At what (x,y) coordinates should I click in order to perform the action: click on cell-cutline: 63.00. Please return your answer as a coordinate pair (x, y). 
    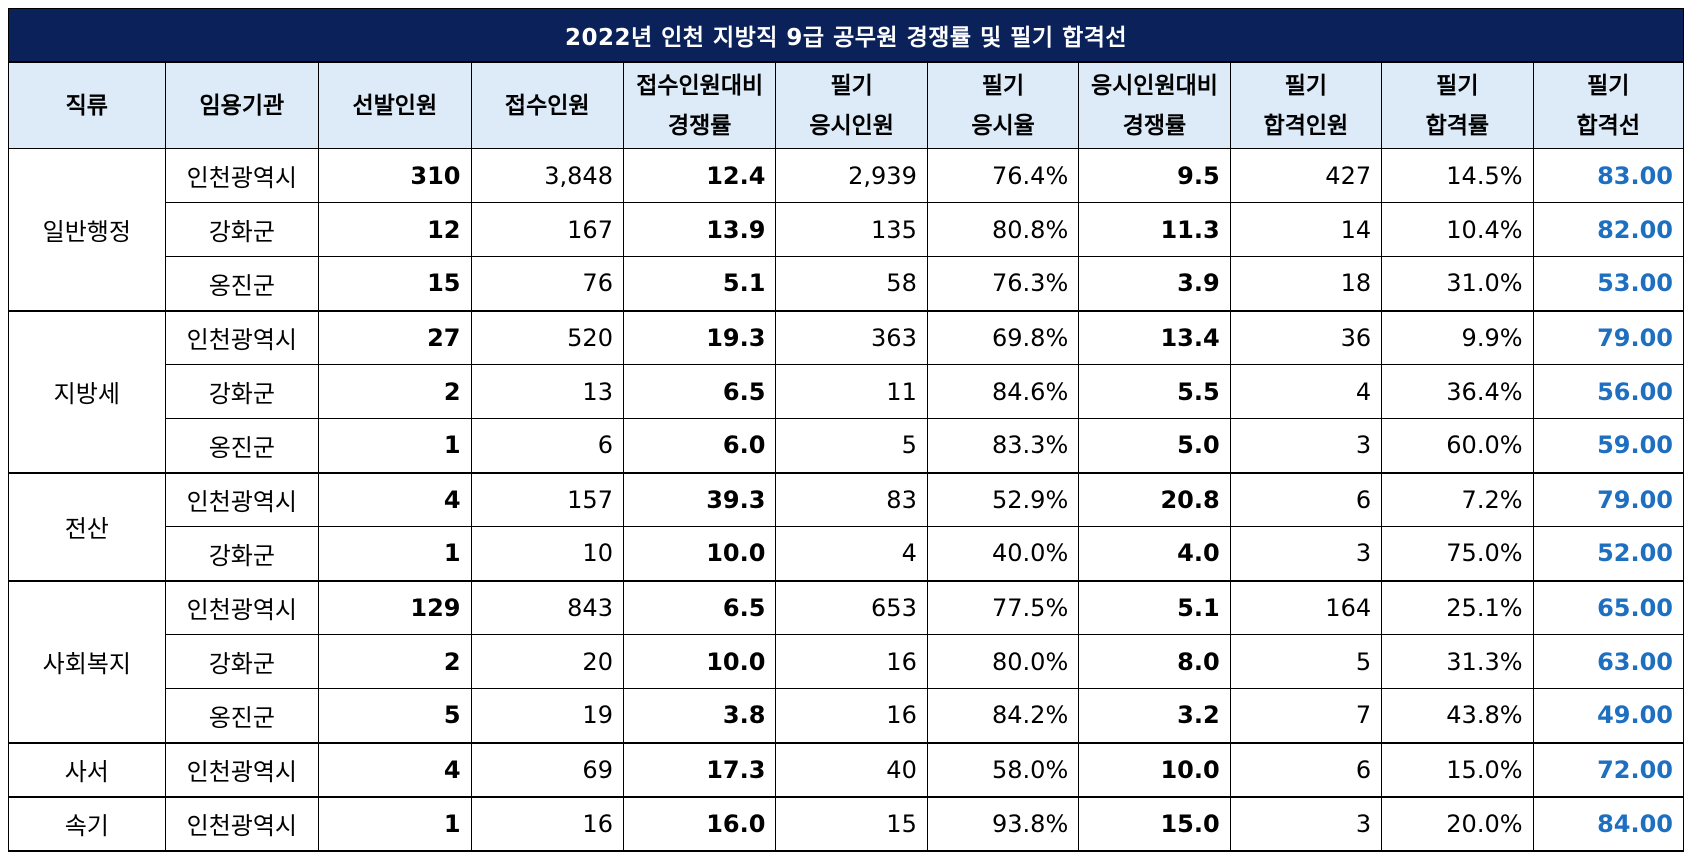
    Looking at the image, I should click on (1608, 661).